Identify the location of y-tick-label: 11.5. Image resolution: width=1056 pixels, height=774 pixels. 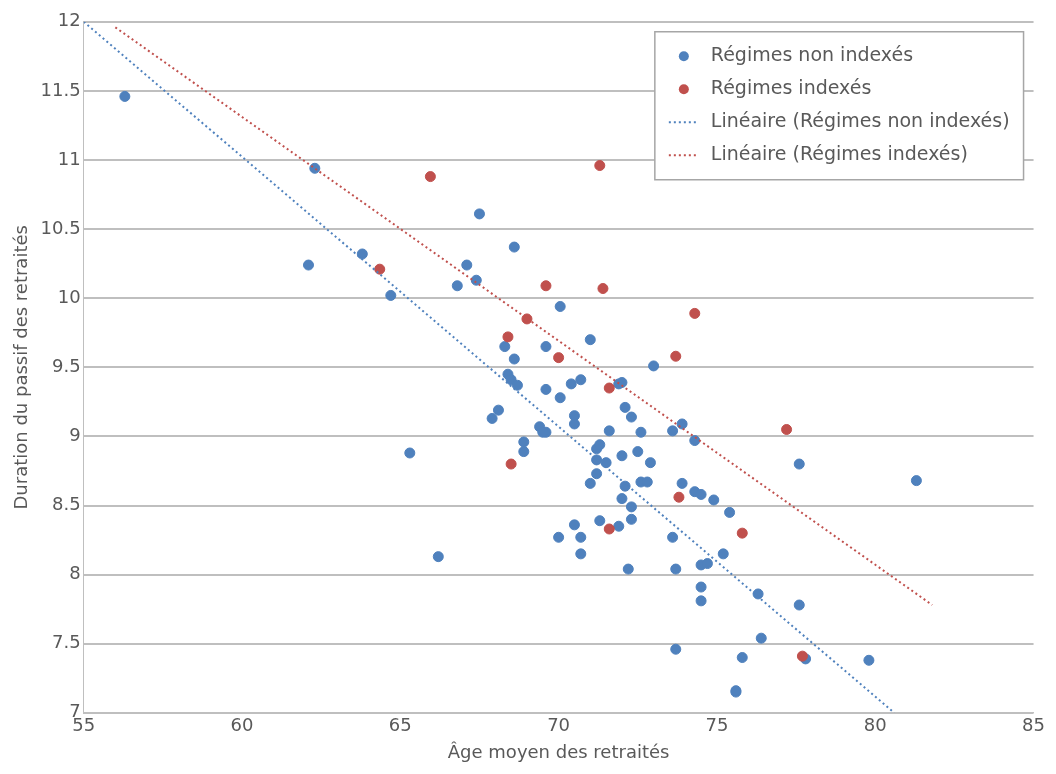
(60, 89).